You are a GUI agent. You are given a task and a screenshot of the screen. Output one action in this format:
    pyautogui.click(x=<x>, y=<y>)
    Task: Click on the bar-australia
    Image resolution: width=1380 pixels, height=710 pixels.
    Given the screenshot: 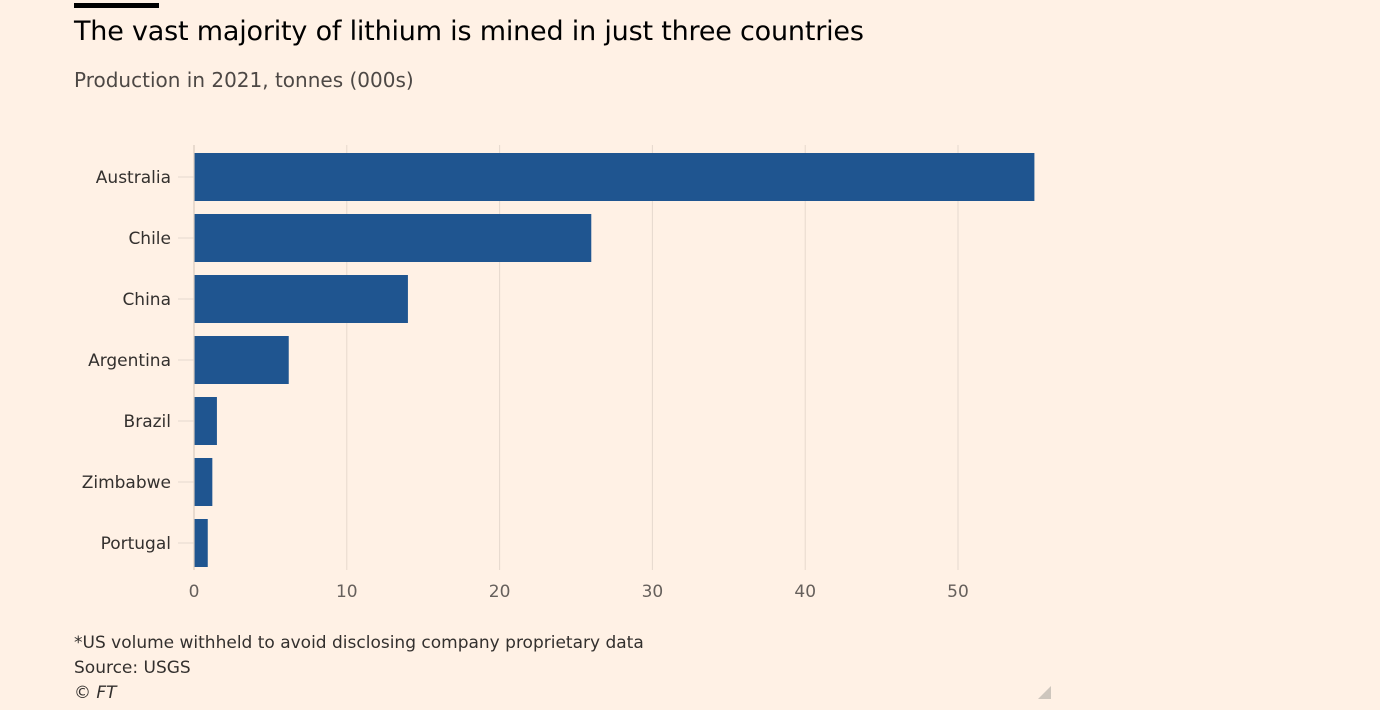 What is the action you would take?
    pyautogui.click(x=614, y=177)
    